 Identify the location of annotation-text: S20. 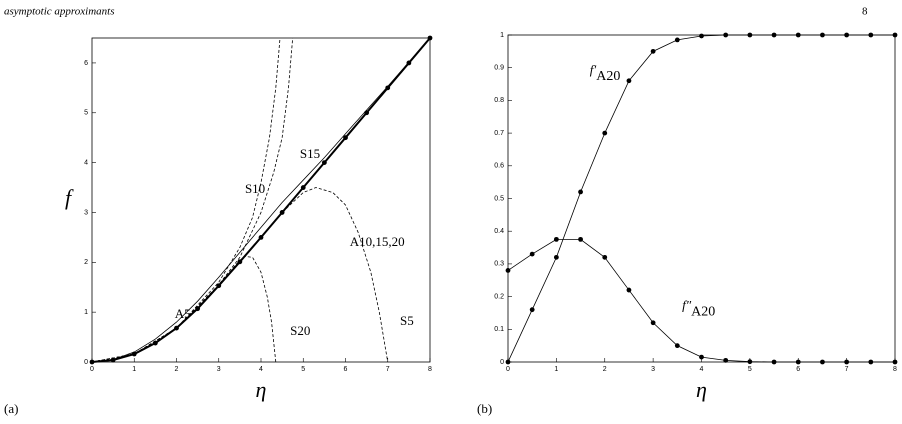
(300, 330).